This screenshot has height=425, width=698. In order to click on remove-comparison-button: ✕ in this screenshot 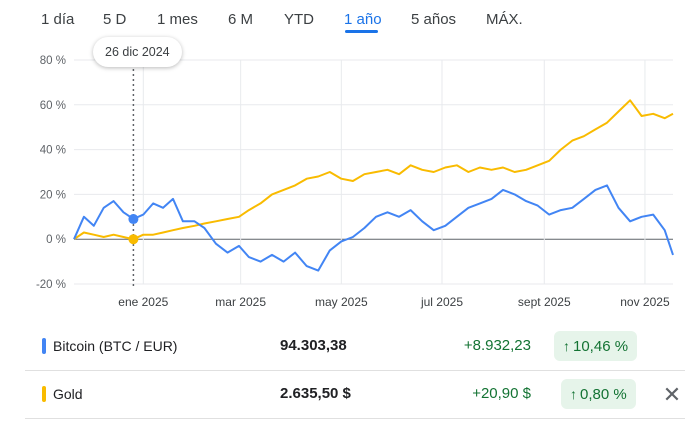, I will do `click(672, 395)`.